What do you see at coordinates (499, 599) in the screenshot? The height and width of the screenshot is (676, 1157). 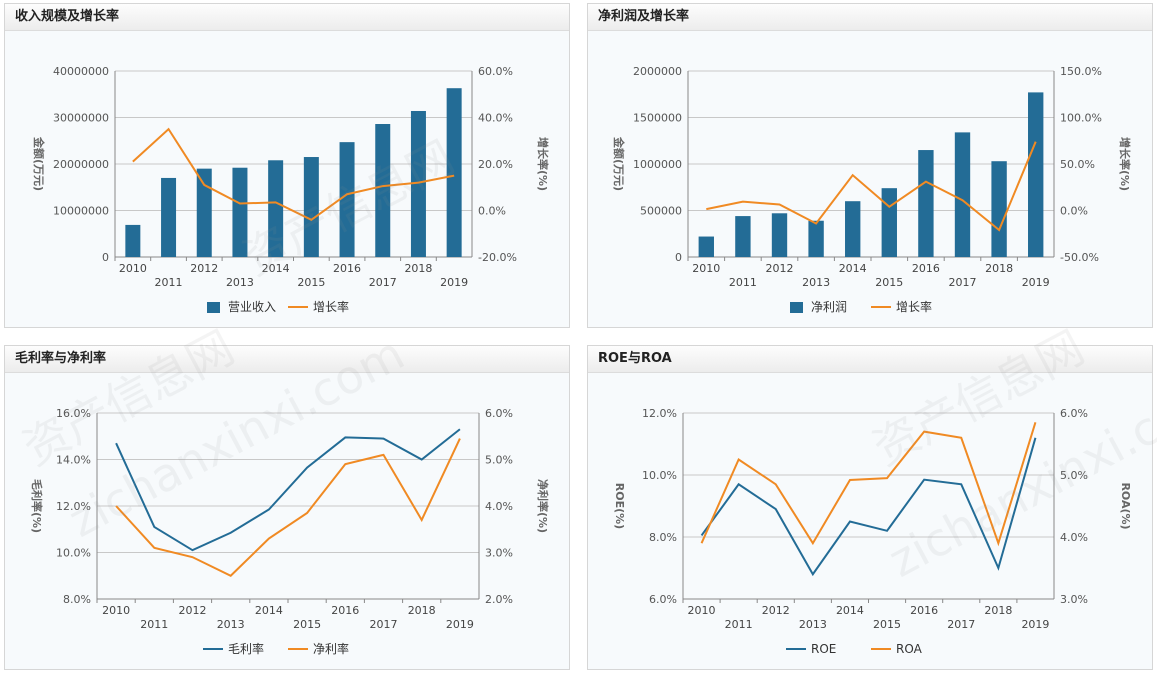 I see `y-right-tick-label: 2.0%` at bounding box center [499, 599].